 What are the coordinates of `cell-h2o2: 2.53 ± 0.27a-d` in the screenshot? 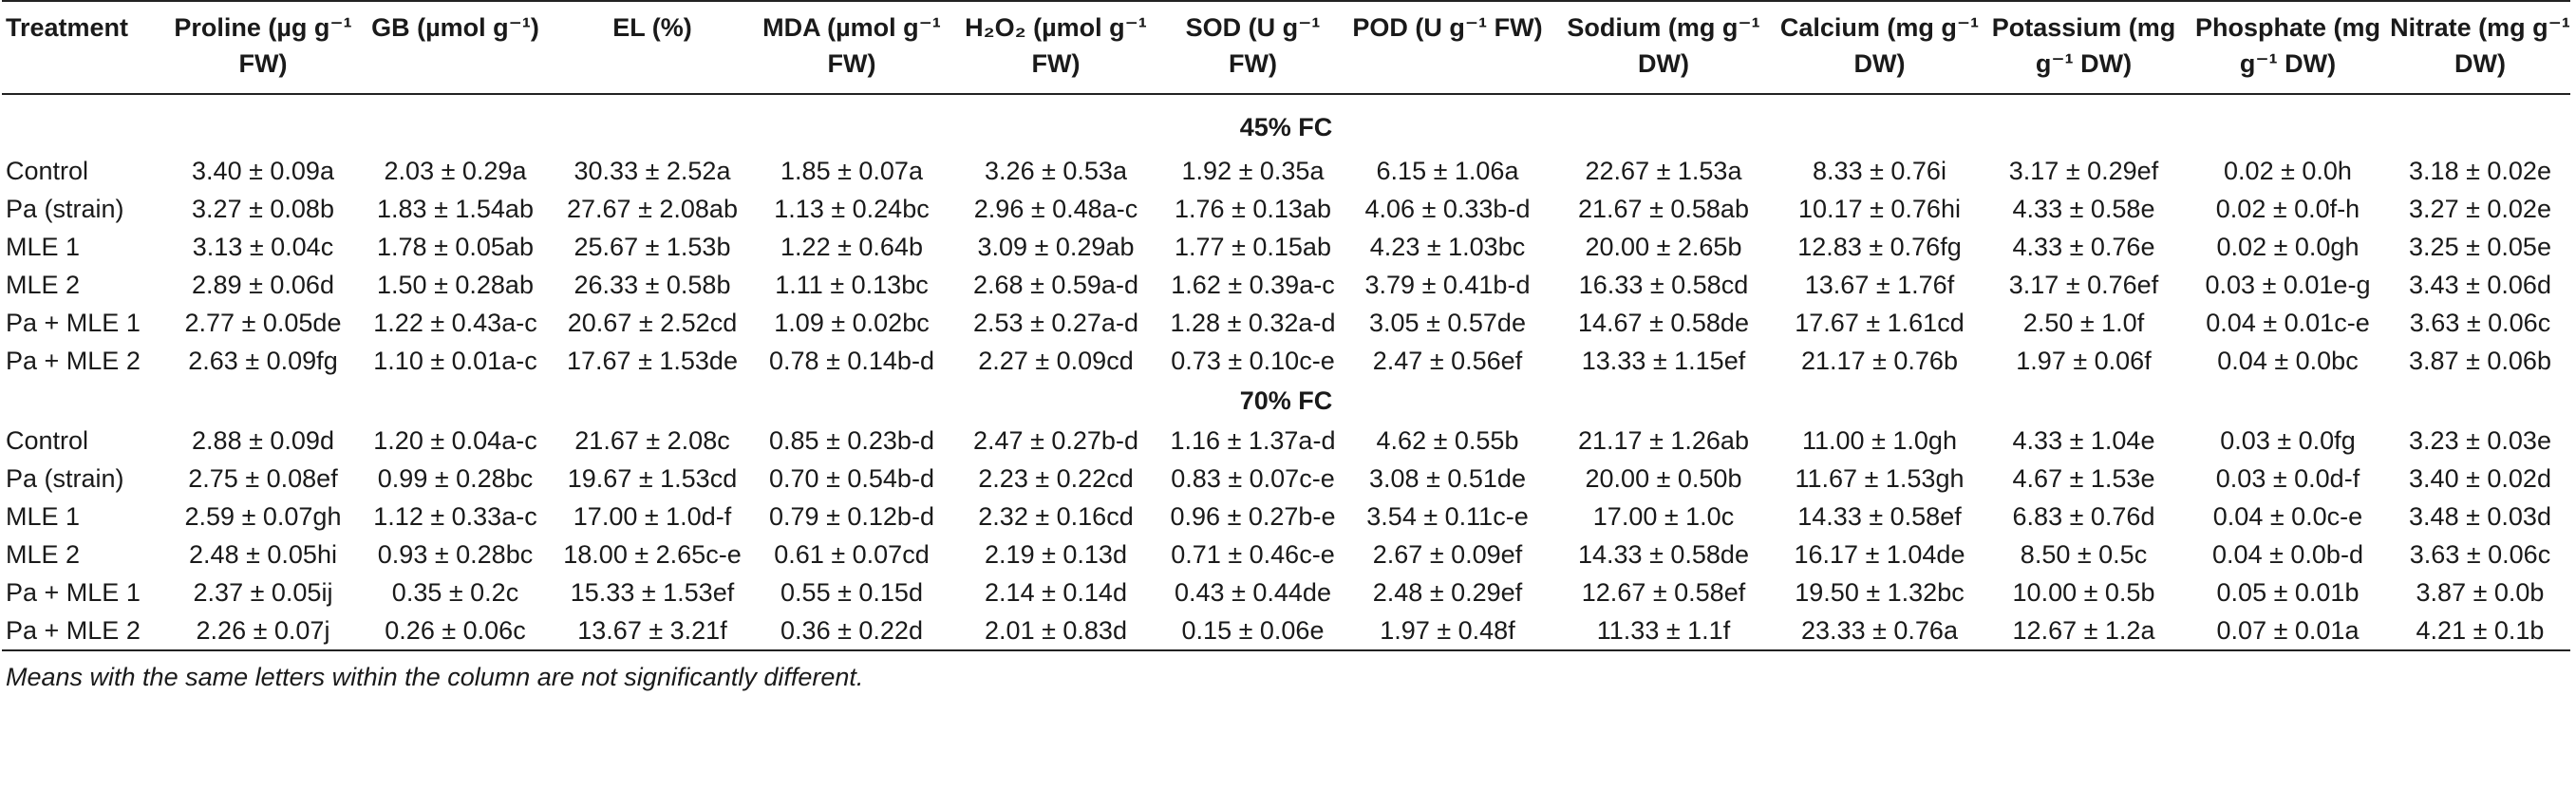 It's located at (1055, 323).